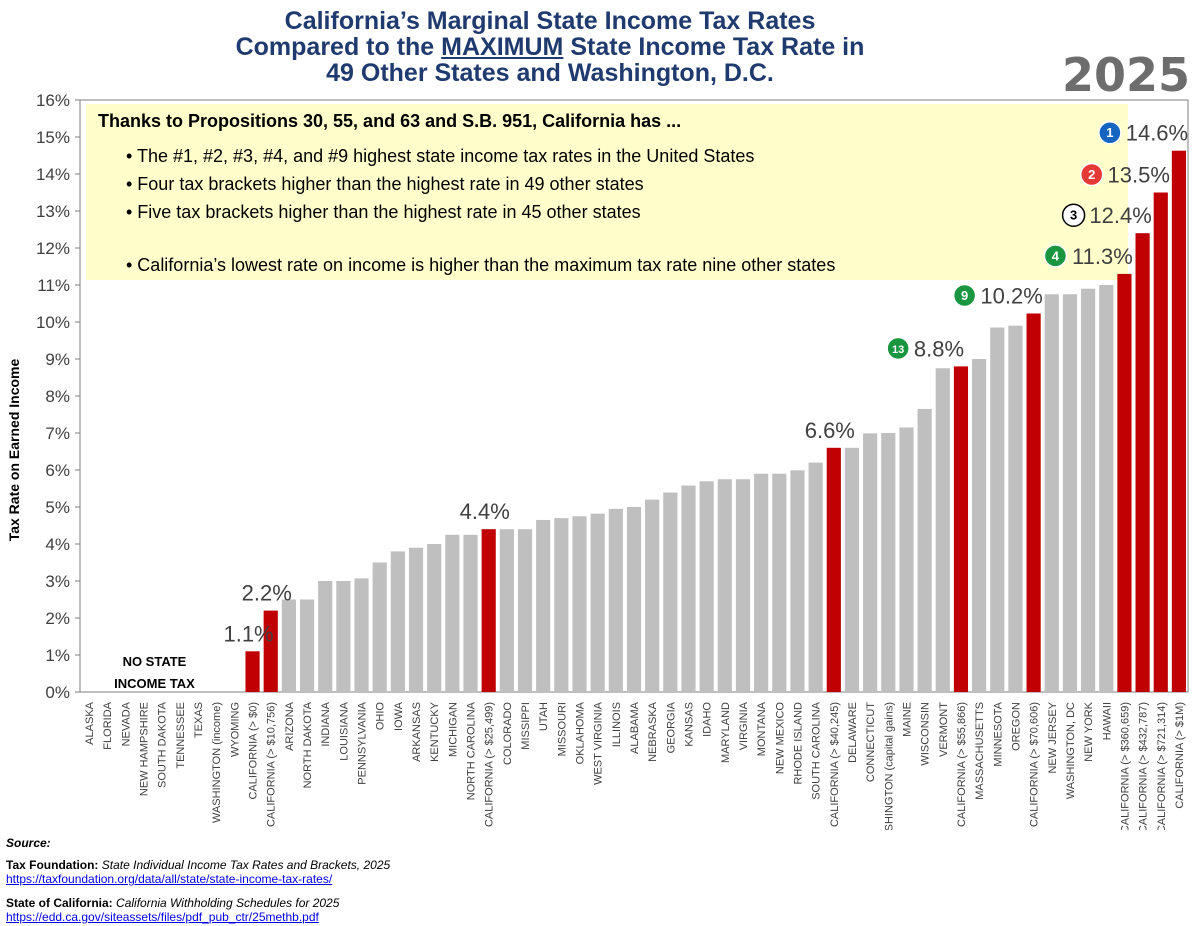 This screenshot has height=926, width=1200. What do you see at coordinates (1071, 750) in the screenshot?
I see `x-tick-label: WASHINGTON, DC` at bounding box center [1071, 750].